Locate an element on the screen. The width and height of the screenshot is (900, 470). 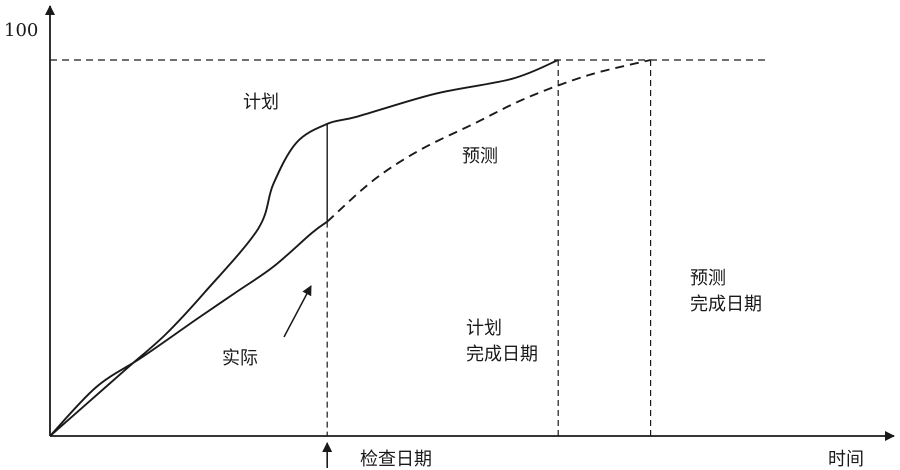
plan-completion-label-line1: 计划 is located at coordinates (484, 328).